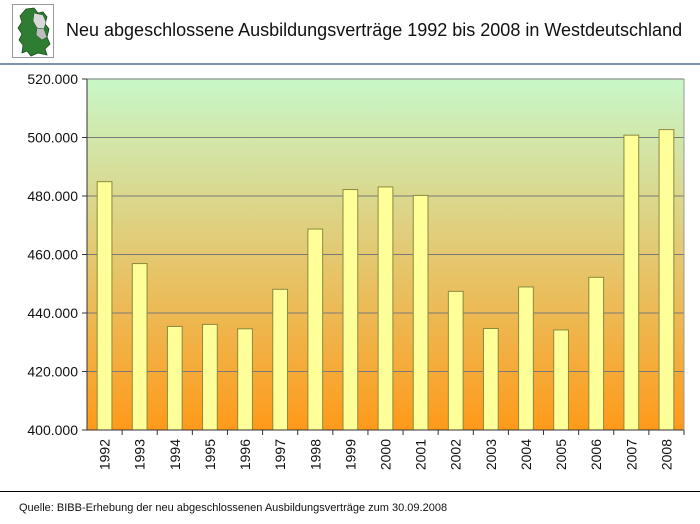 The image size is (700, 524). I want to click on y-tick-label: 460.000, so click(52, 255).